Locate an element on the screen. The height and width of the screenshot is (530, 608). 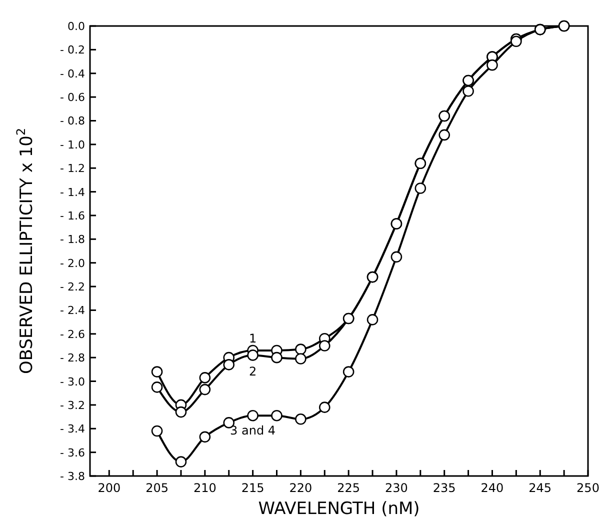
x-tick-label: 210 is located at coordinates (204, 488).